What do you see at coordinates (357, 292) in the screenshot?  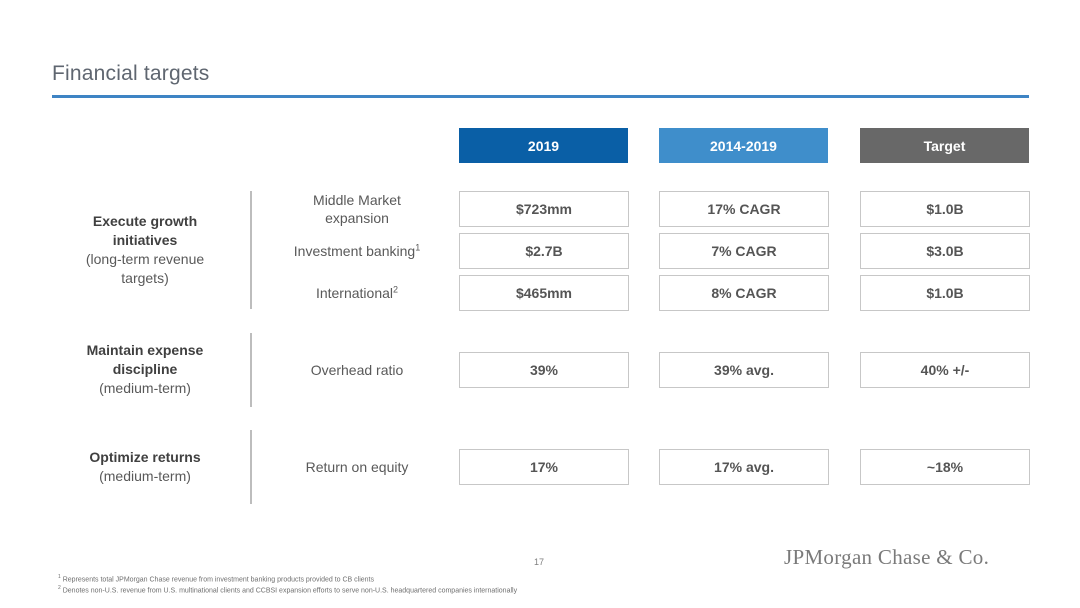 I see `row-label-international: International2` at bounding box center [357, 292].